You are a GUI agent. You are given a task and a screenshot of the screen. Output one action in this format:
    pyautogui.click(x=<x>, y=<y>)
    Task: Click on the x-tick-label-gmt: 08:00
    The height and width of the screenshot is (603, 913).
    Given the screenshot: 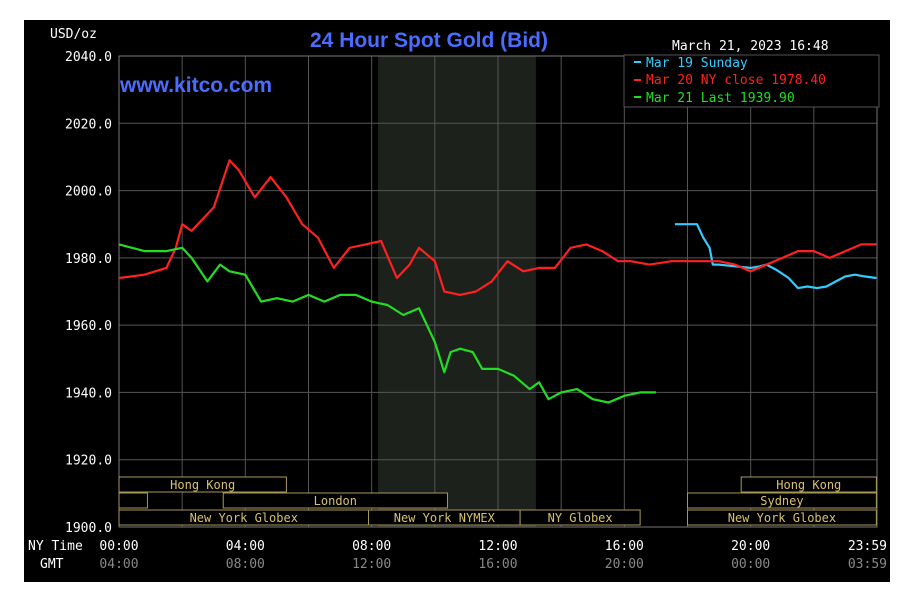 What is the action you would take?
    pyautogui.click(x=245, y=564)
    